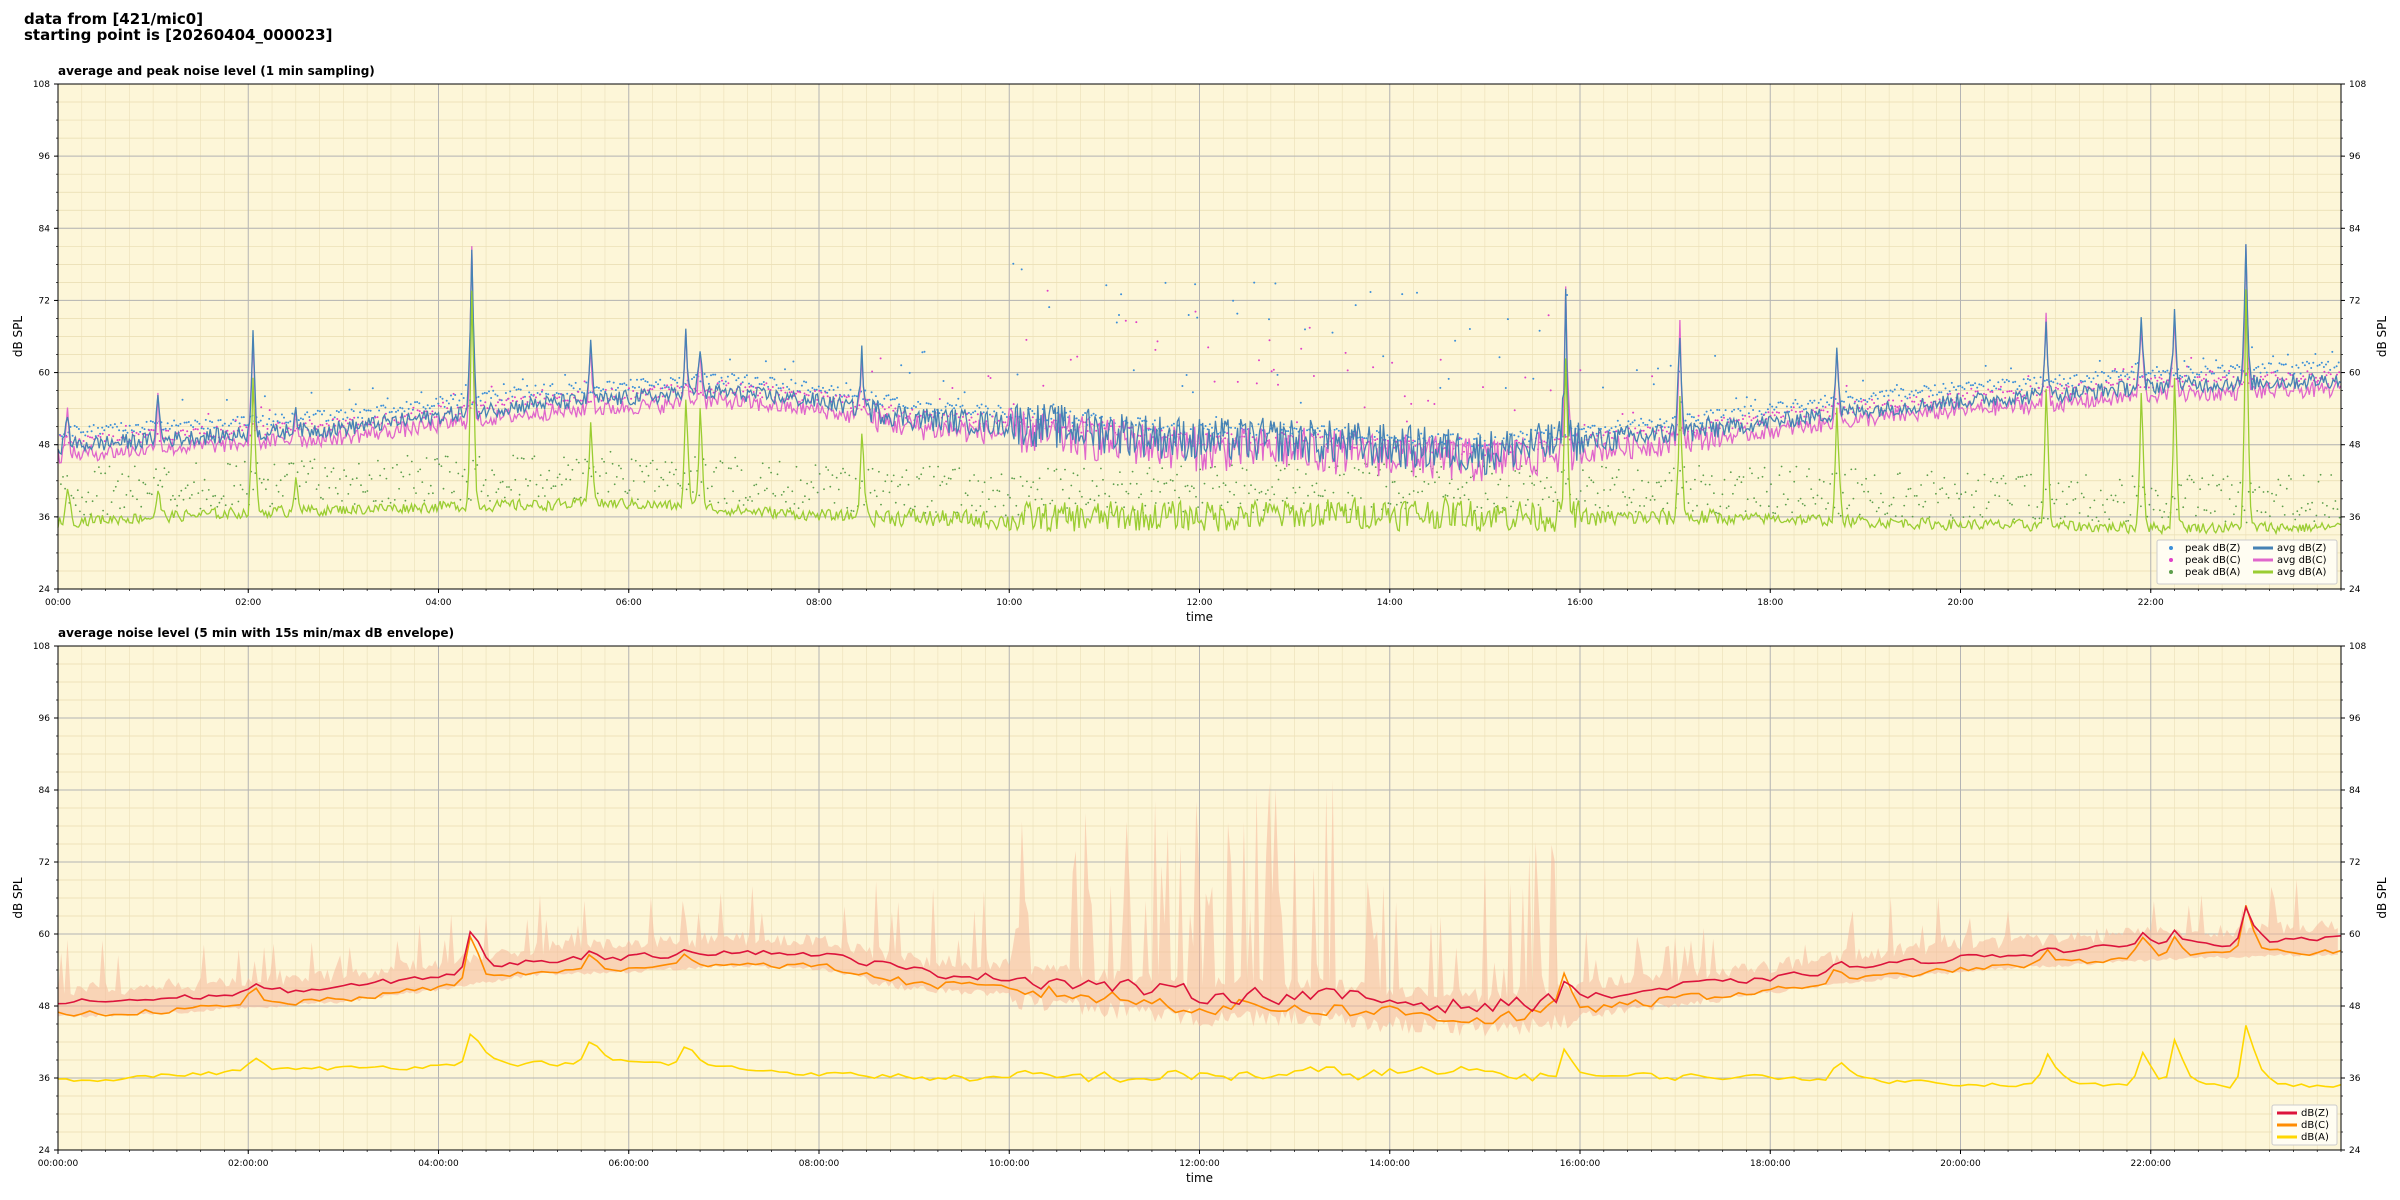 Image resolution: width=2400 pixels, height=1200 pixels. Describe the element at coordinates (1961, 603) in the screenshot. I see `x-tick-label: 20:00` at that location.